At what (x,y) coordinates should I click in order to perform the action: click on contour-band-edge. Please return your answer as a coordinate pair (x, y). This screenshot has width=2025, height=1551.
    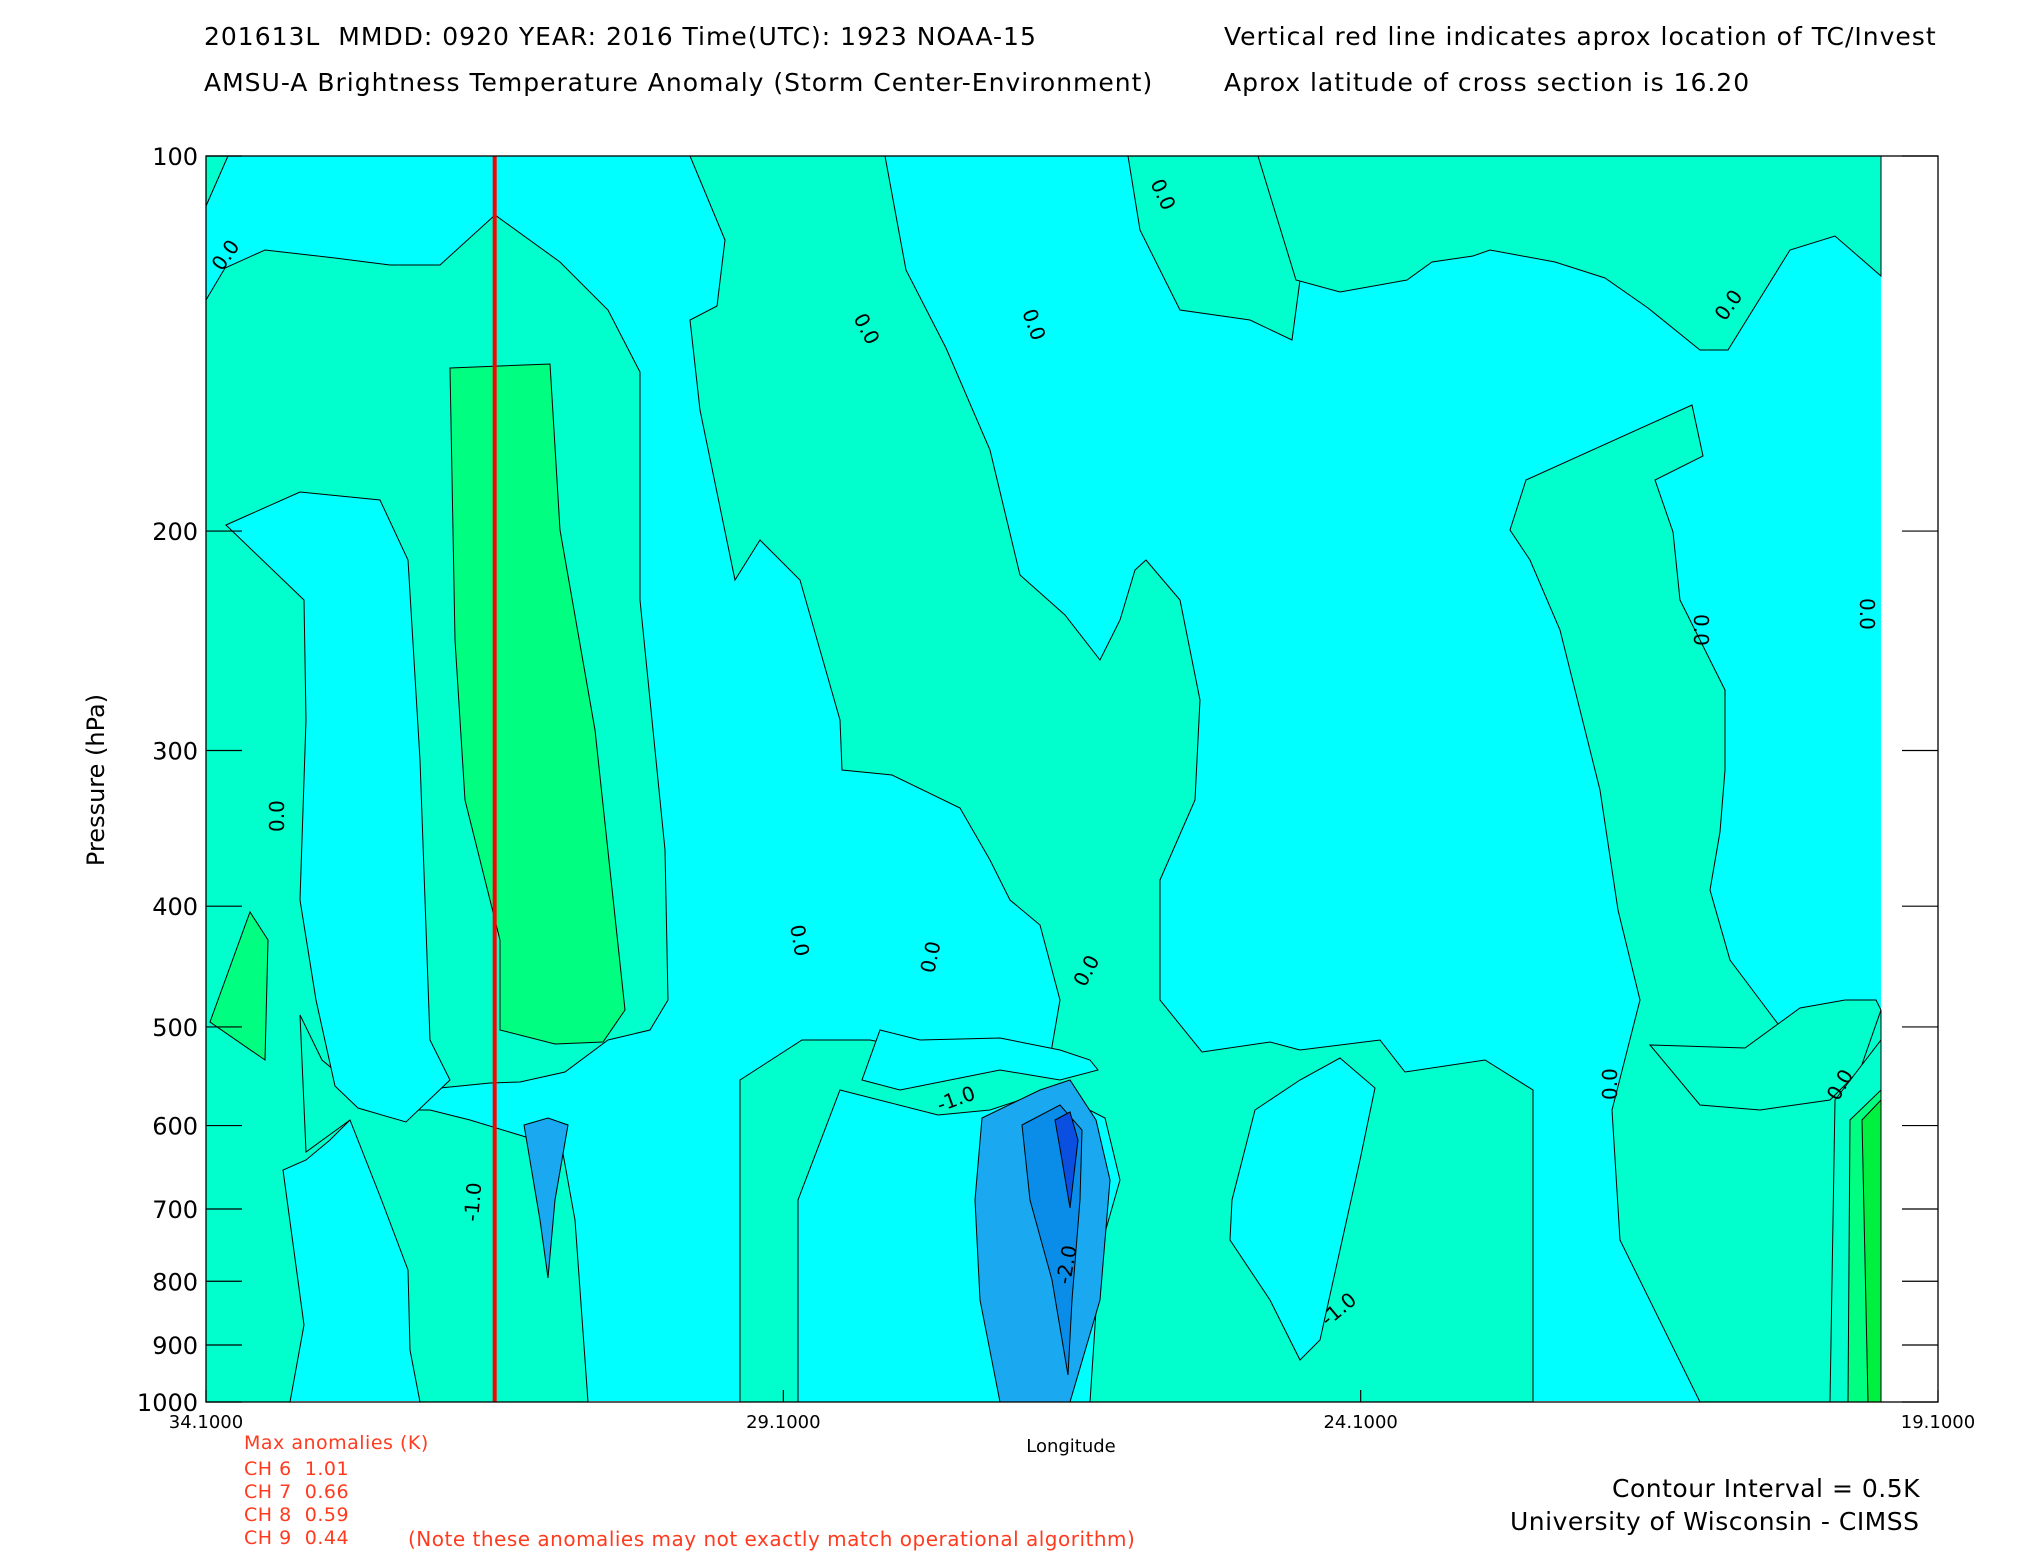
    Looking at the image, I should click on (1855, 1220).